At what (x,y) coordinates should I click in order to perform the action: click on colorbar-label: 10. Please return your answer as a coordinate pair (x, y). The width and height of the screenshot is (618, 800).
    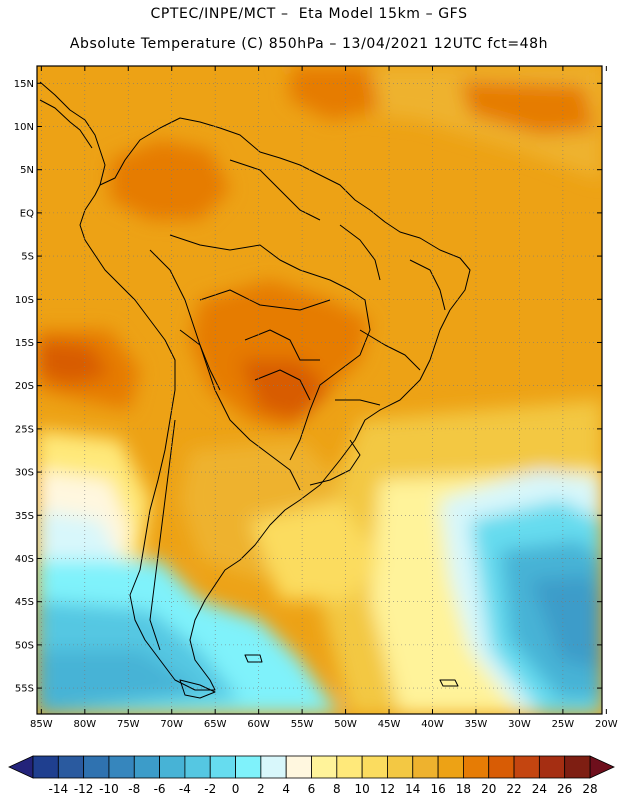
    Looking at the image, I should click on (361, 789).